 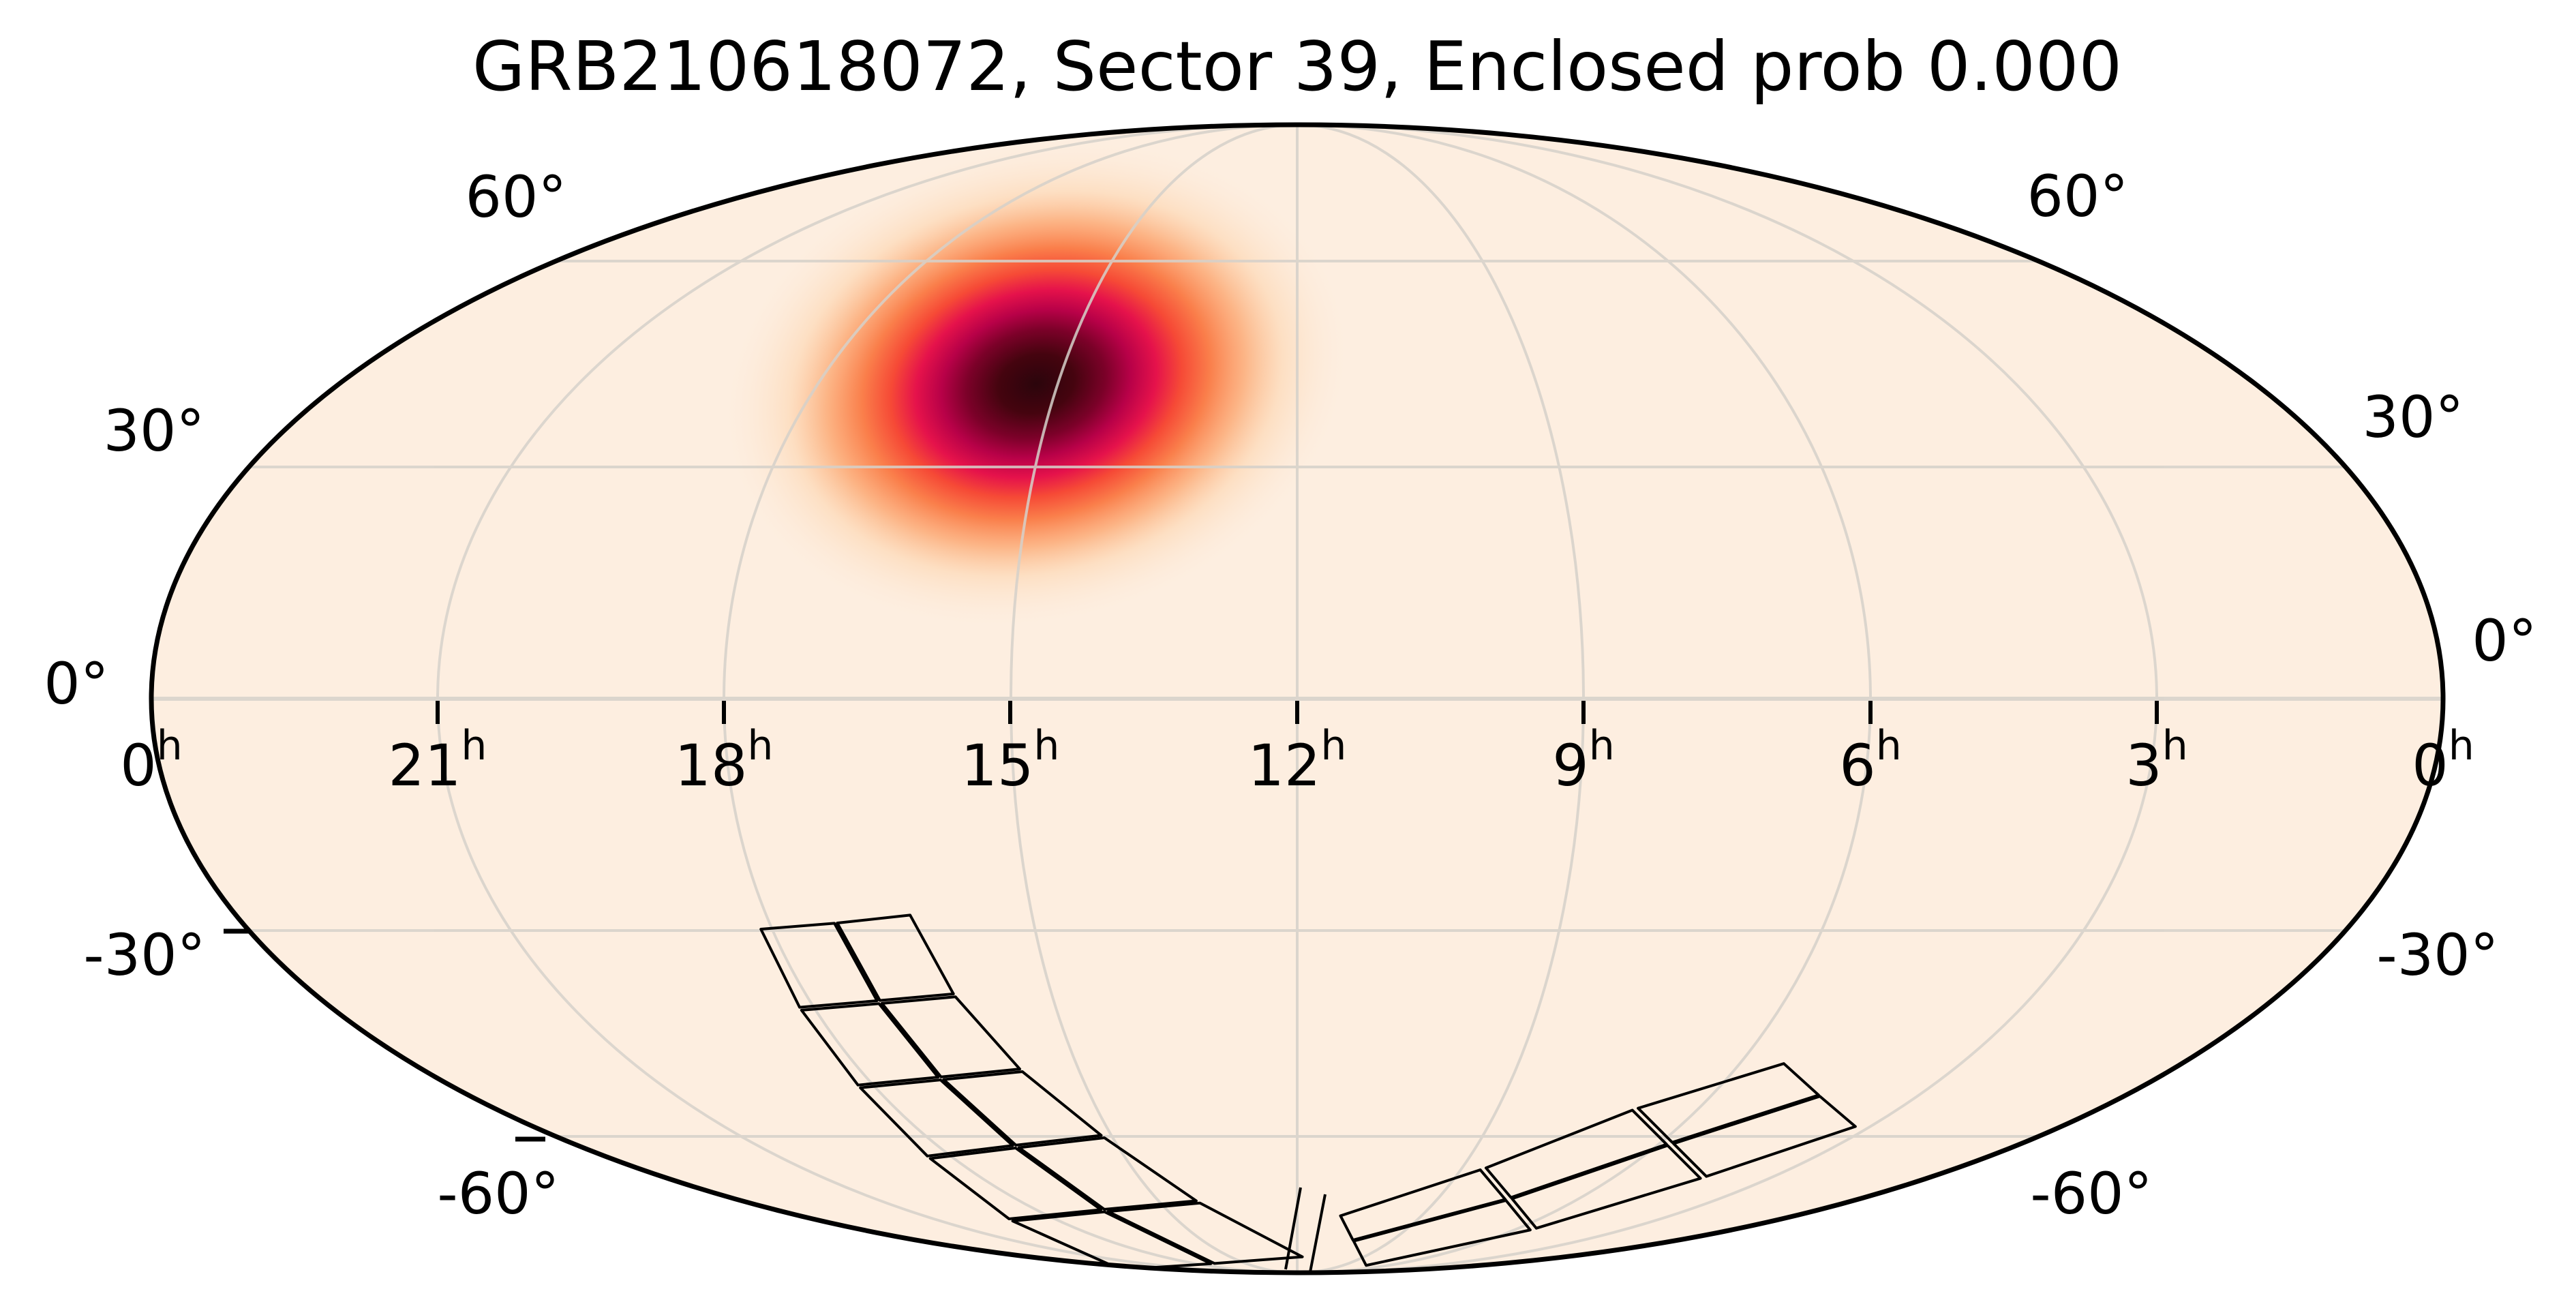 What do you see at coordinates (951, 1036) in the screenshot?
I see `footprint-cell-b0-c1-r1` at bounding box center [951, 1036].